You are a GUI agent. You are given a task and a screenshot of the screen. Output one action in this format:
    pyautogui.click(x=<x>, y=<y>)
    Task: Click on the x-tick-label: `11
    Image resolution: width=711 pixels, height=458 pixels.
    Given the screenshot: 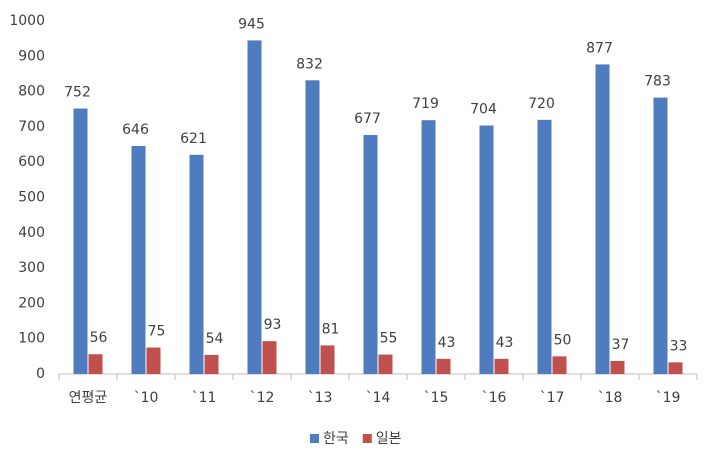 What is the action you would take?
    pyautogui.click(x=204, y=398)
    